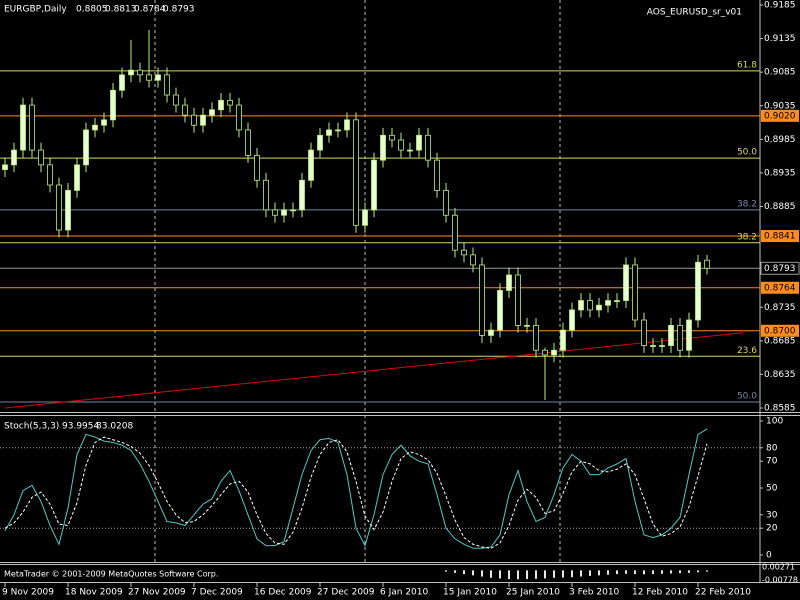 The image size is (800, 600). What do you see at coordinates (374, 370) in the screenshot?
I see `trendline` at bounding box center [374, 370].